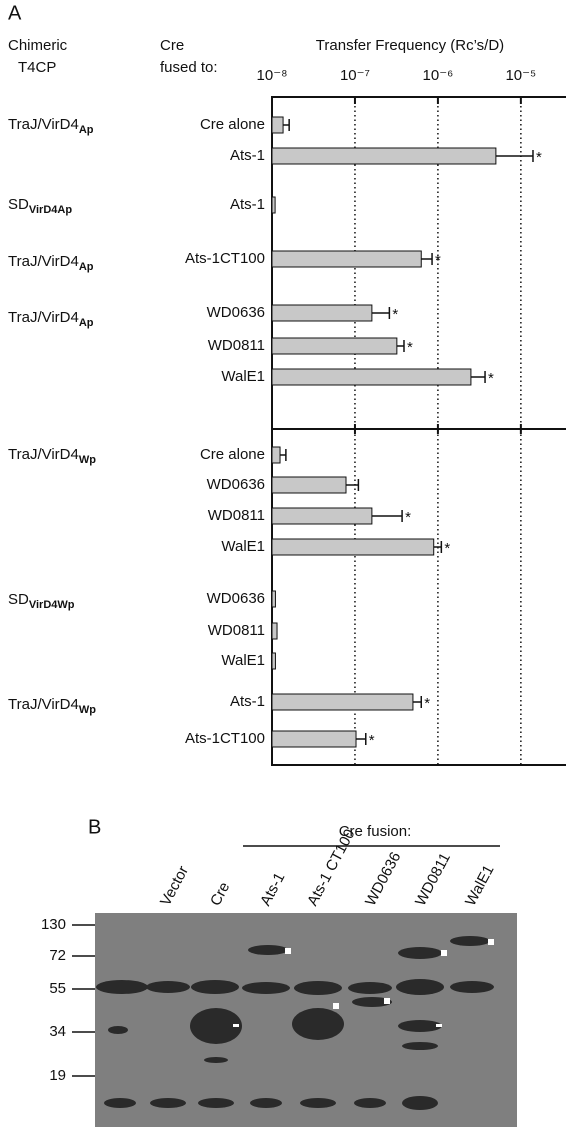 The image size is (566, 1127). What do you see at coordinates (52, 605) in the screenshot?
I see `group-subscript: VirD4Wp` at bounding box center [52, 605].